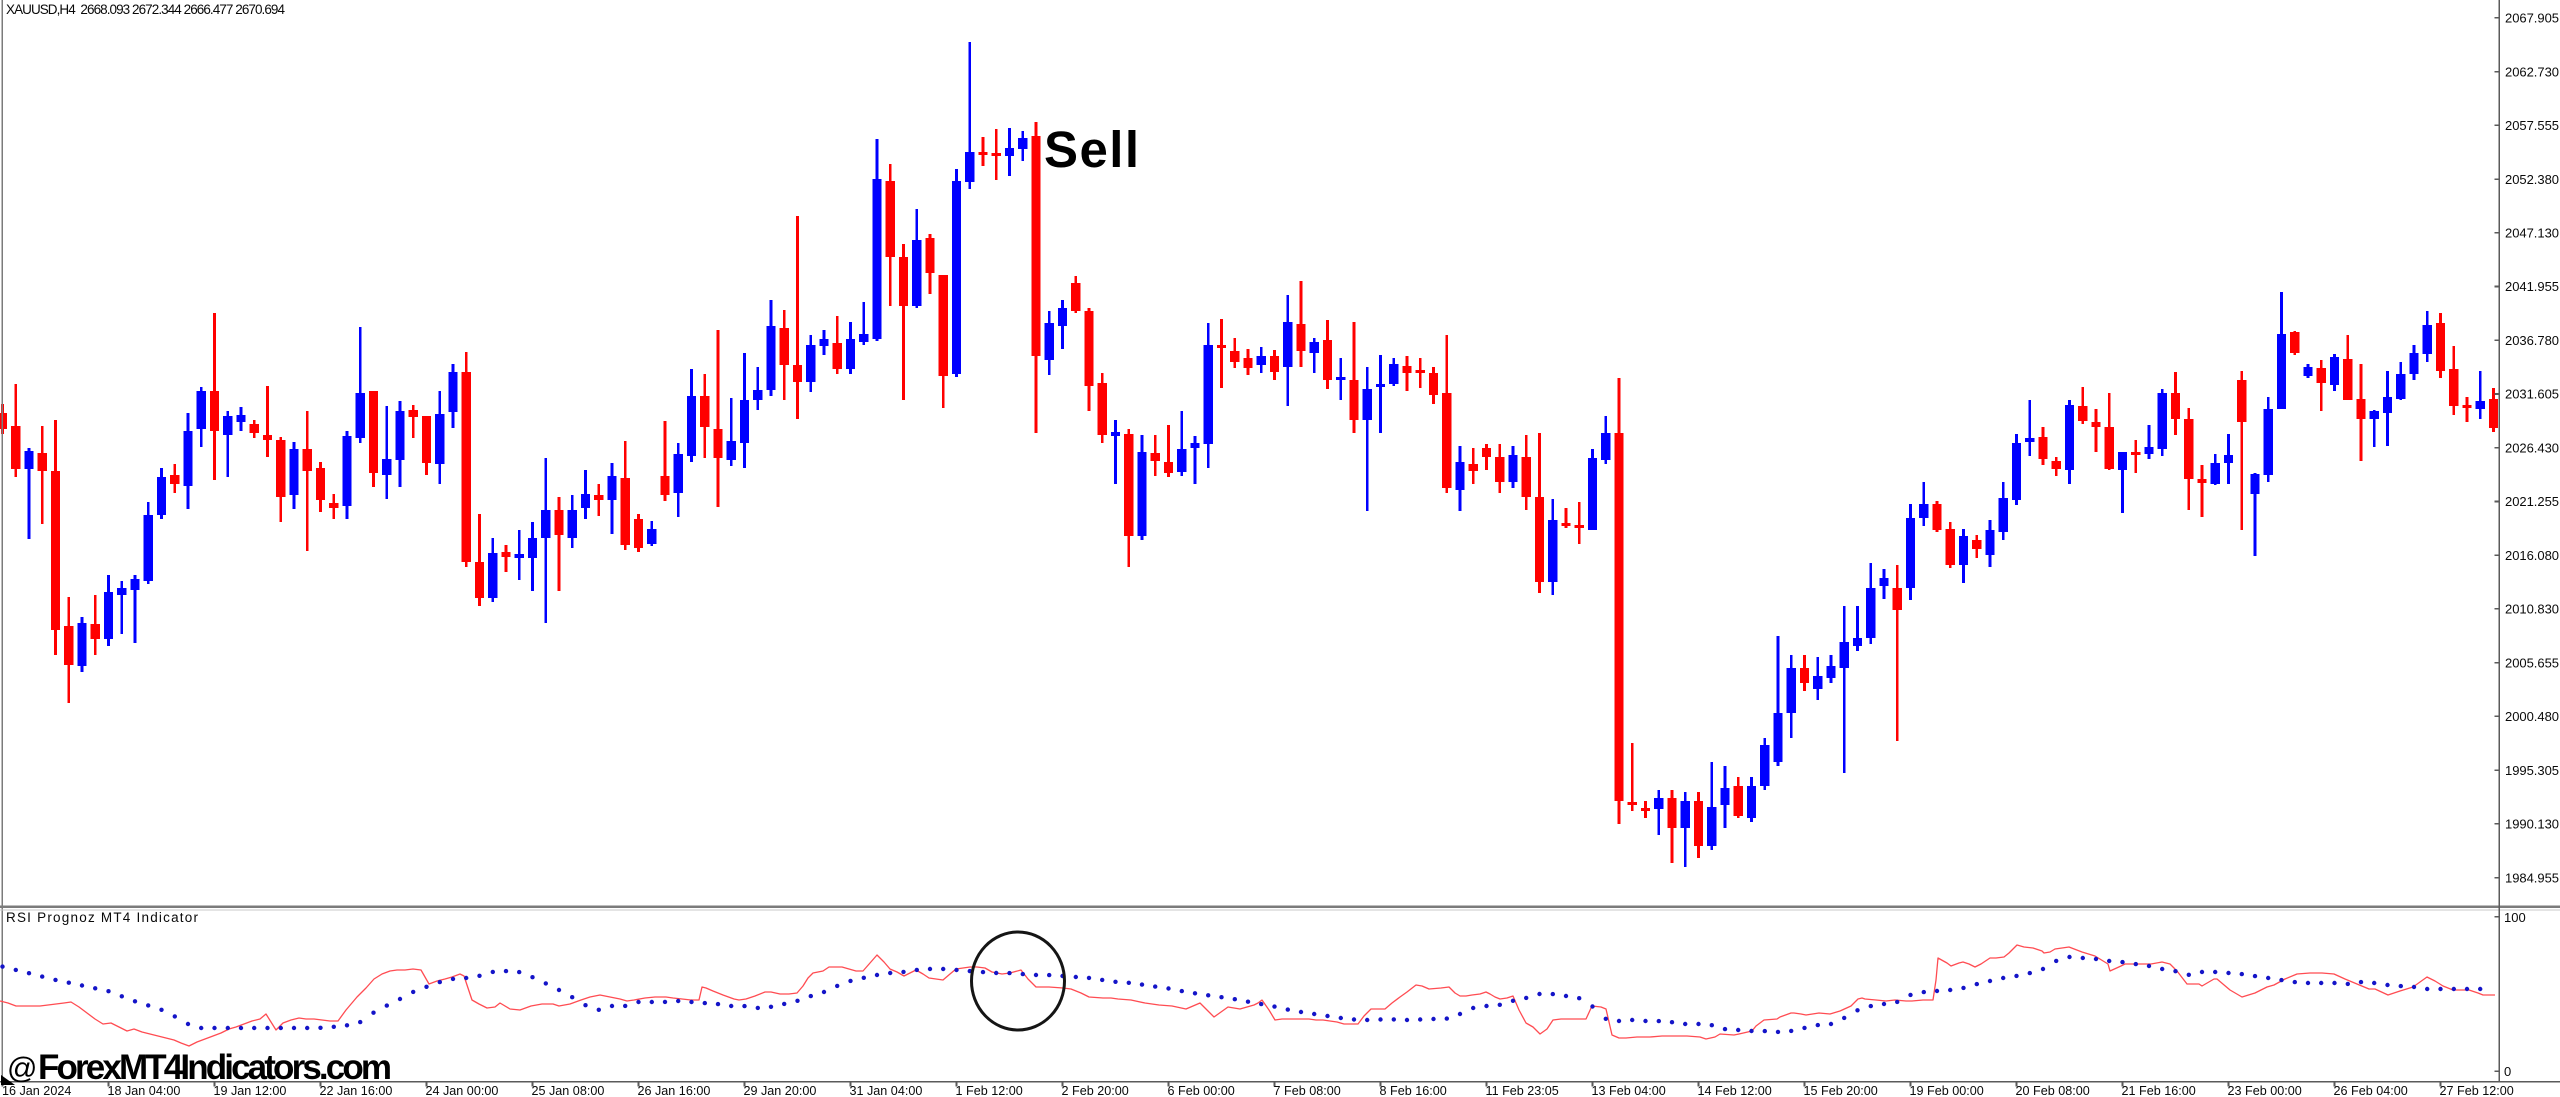  Describe the element at coordinates (2265, 1090) in the screenshot. I see `svg-text: 23 Feb 00:00` at that location.